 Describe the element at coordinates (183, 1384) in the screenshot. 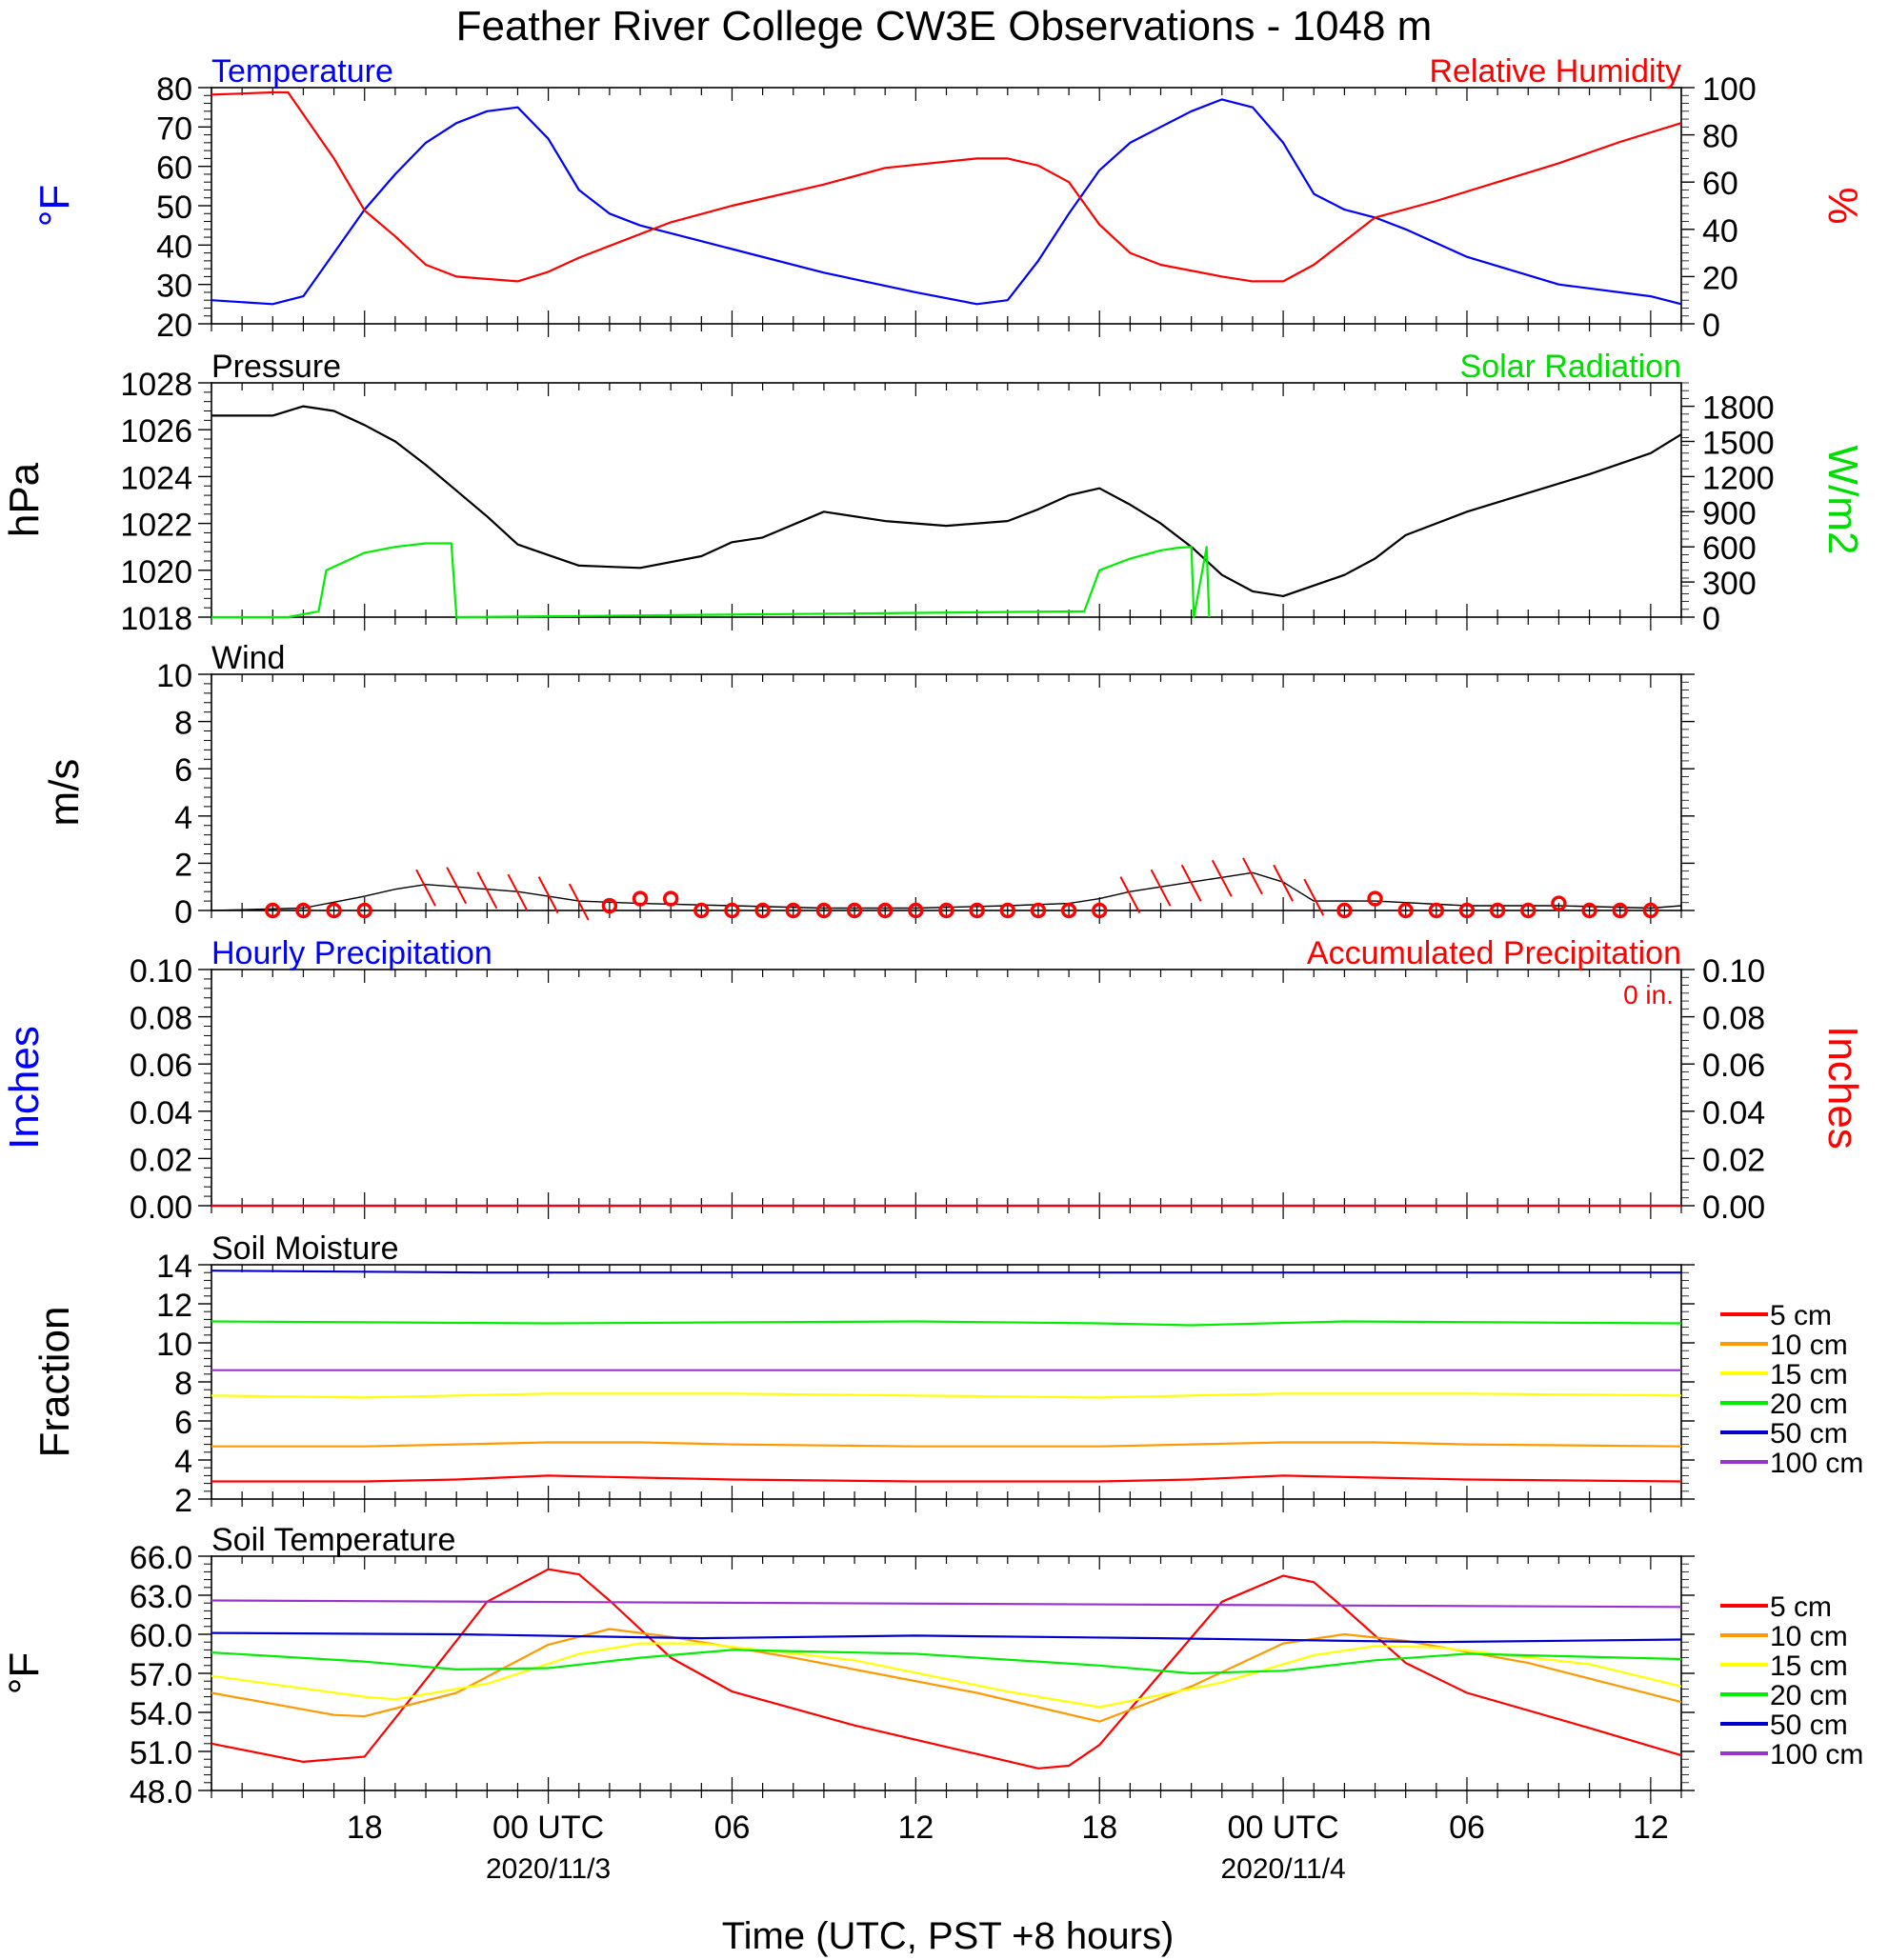

I see `y-tick-label-left: 8` at that location.